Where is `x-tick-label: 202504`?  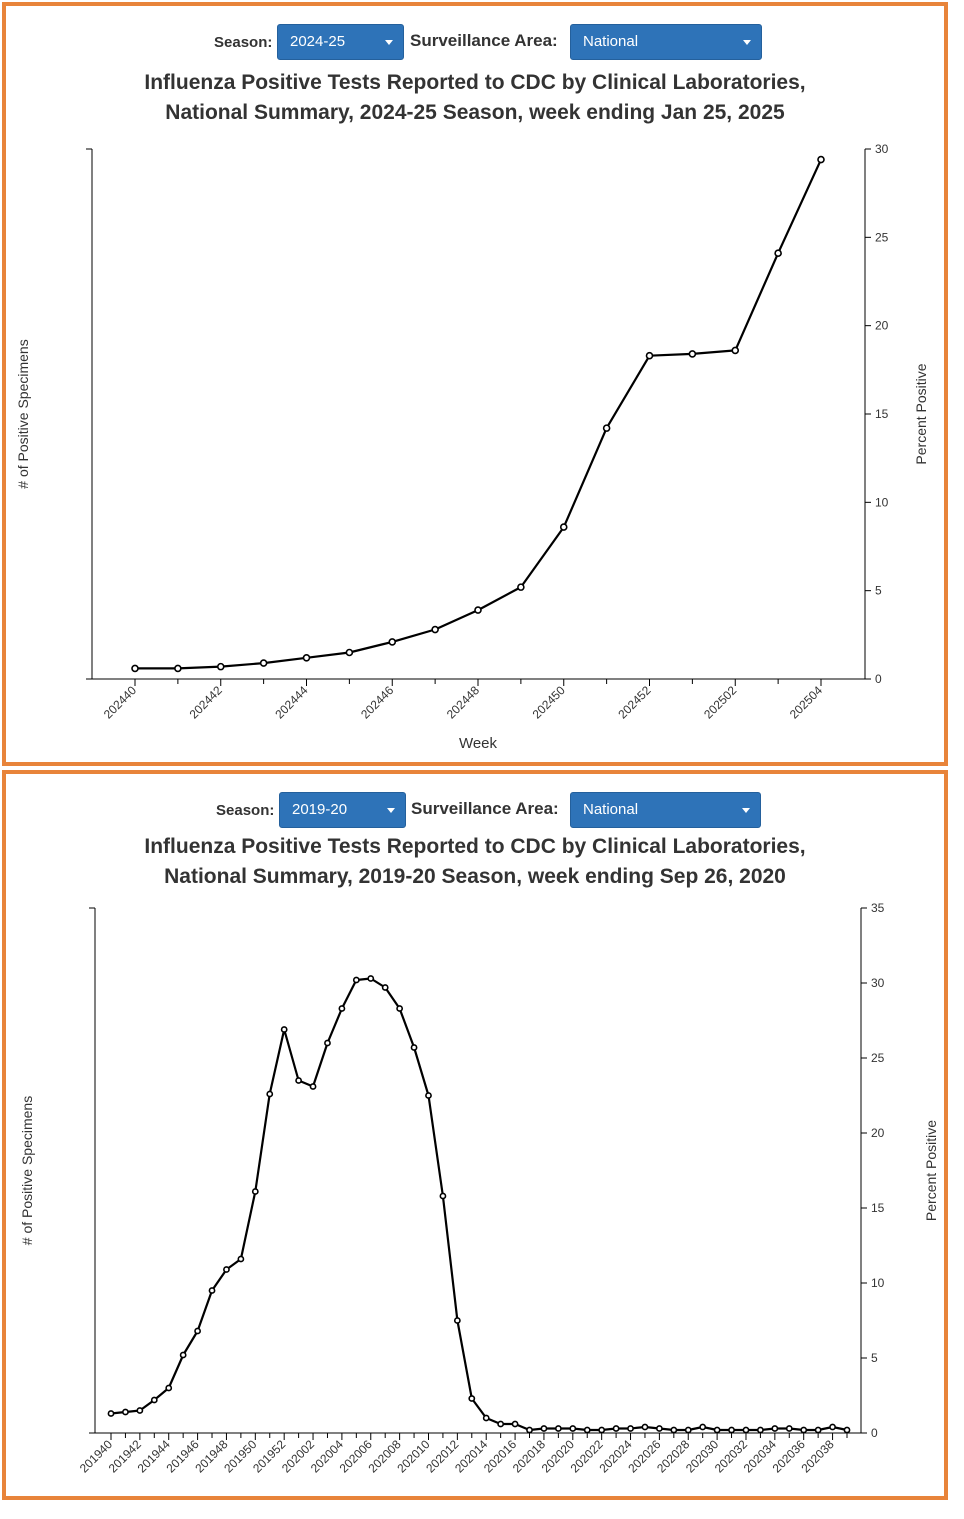 x-tick-label: 202504 is located at coordinates (806, 702).